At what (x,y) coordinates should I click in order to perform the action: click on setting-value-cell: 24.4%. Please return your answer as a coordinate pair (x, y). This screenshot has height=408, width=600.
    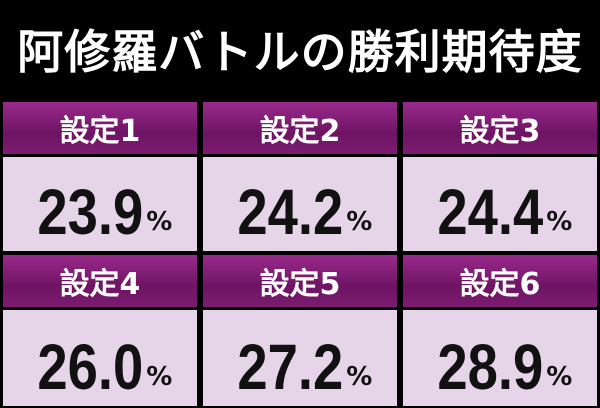
    Looking at the image, I should click on (500, 204).